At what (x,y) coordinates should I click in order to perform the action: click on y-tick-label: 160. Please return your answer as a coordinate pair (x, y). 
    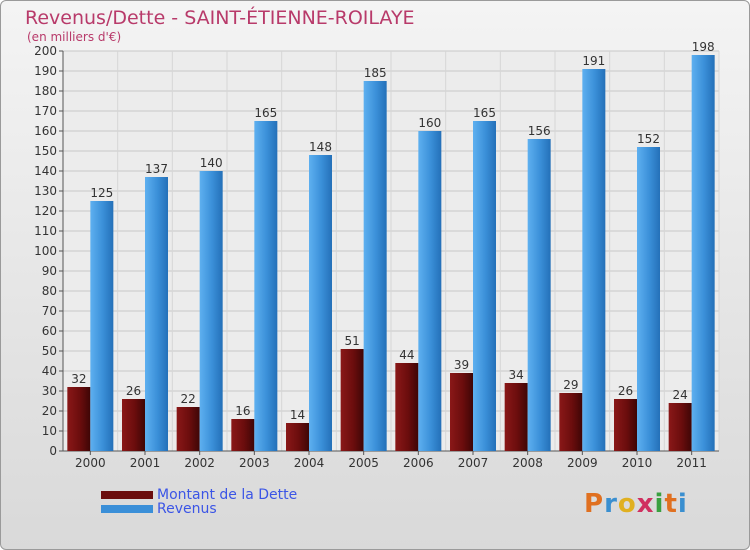
    Looking at the image, I should click on (45, 131).